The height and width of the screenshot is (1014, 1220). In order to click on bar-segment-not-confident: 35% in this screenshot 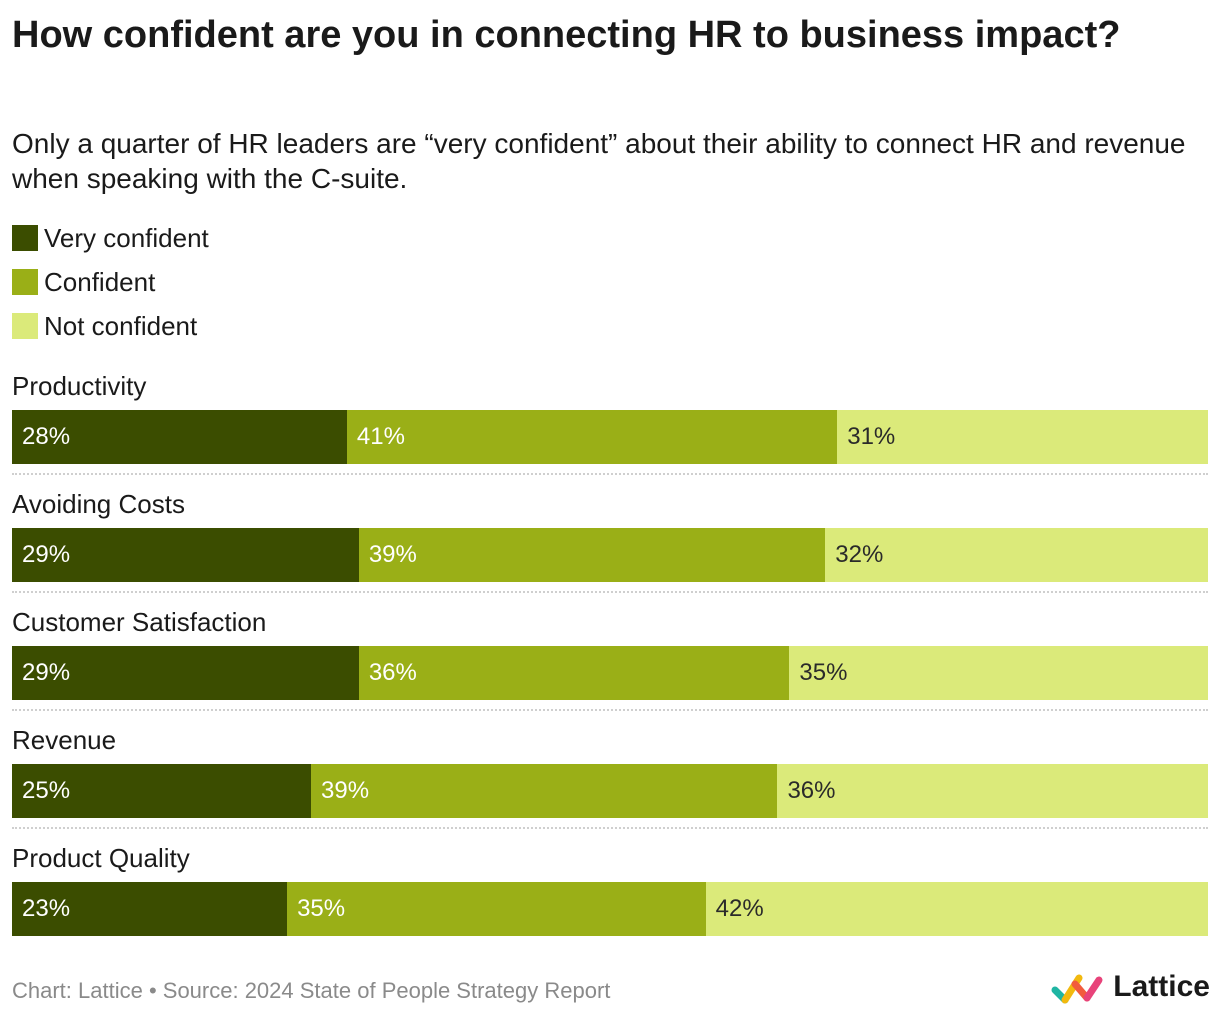, I will do `click(998, 673)`.